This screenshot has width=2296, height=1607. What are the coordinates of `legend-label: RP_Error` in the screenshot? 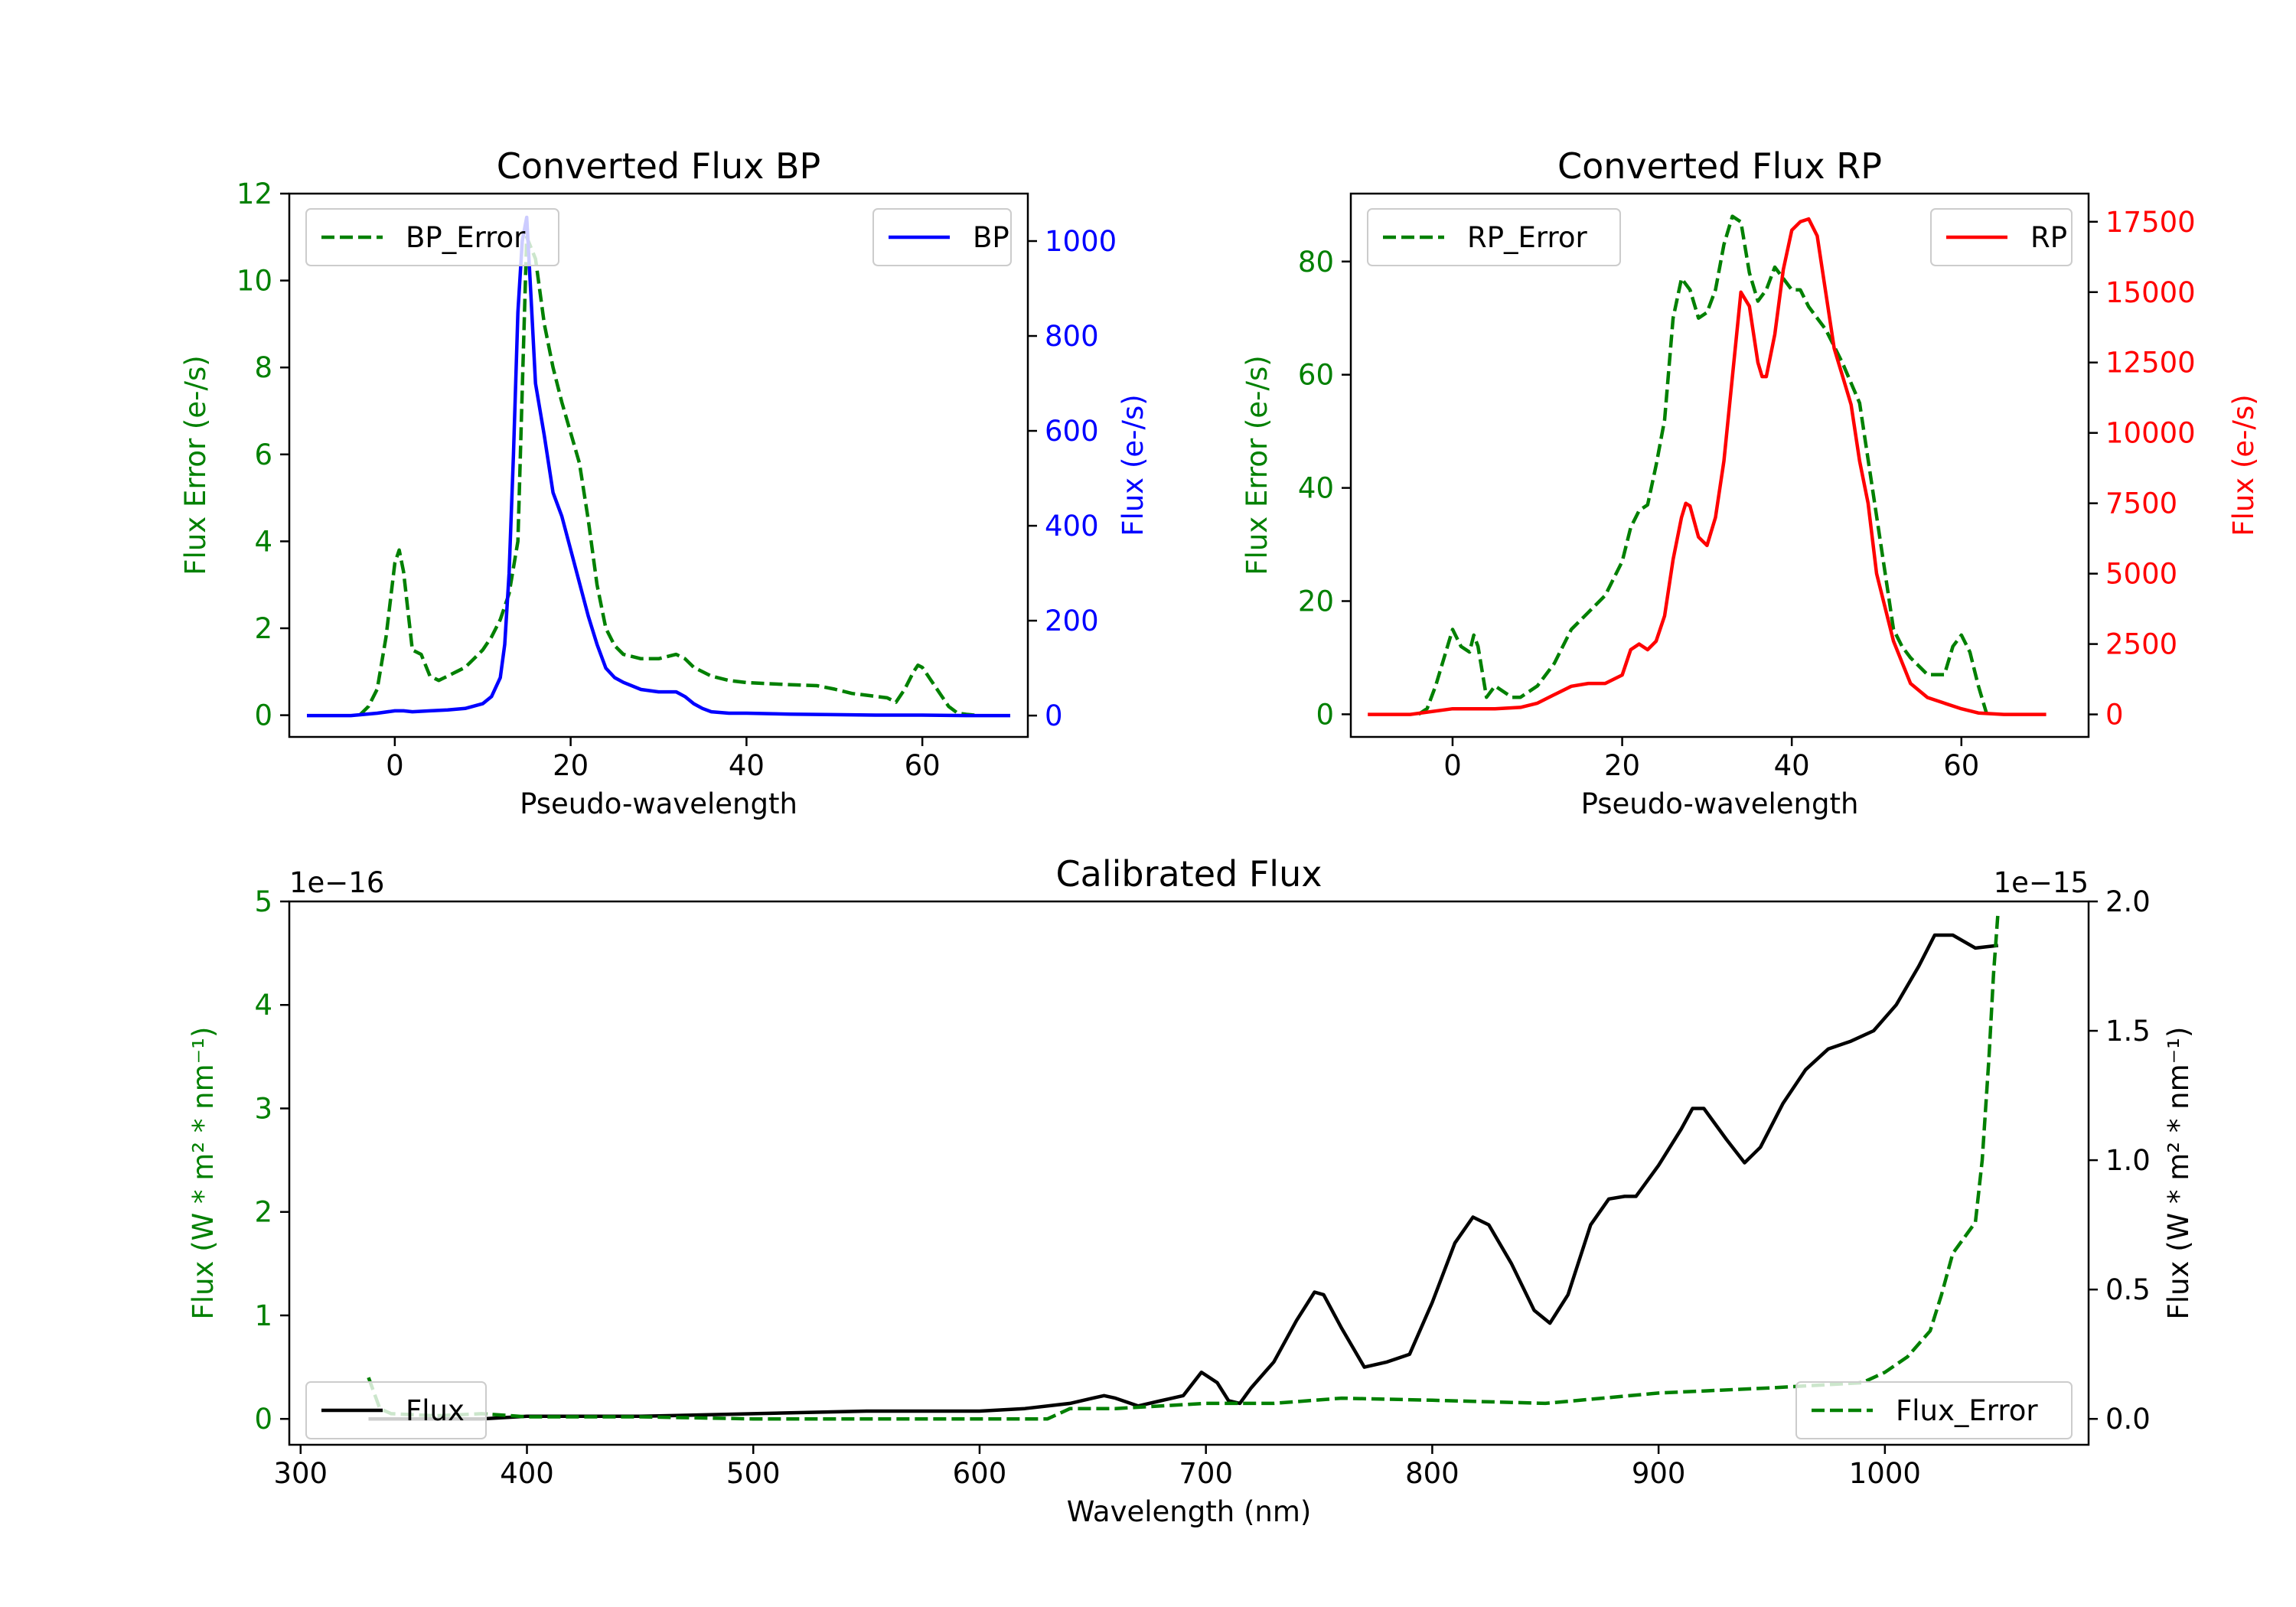 It's located at (1527, 237).